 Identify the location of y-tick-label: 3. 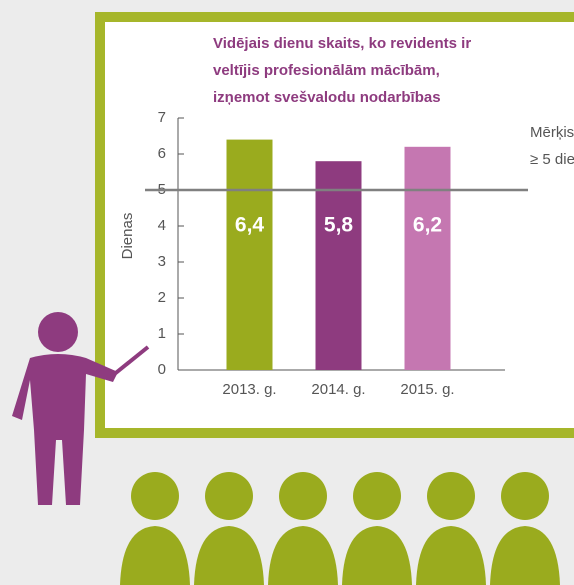
(162, 261).